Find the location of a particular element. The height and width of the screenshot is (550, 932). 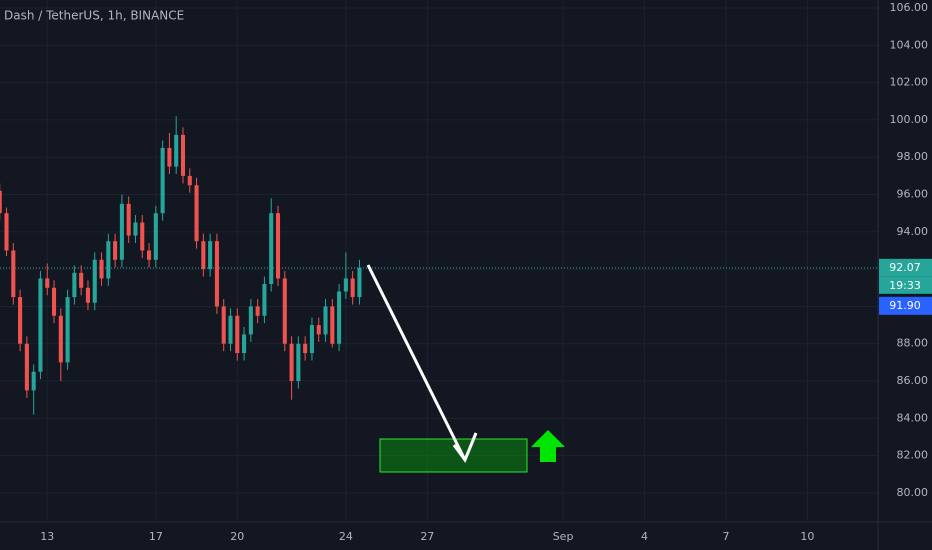

y-tick-label: 82.00 is located at coordinates (913, 455).